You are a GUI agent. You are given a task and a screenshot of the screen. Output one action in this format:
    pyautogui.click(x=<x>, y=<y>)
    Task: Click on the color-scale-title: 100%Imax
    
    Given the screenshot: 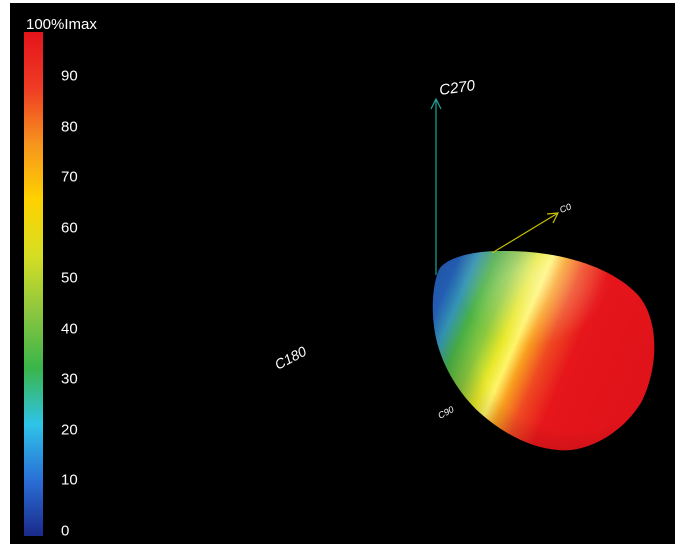 What is the action you would take?
    pyautogui.click(x=61, y=24)
    